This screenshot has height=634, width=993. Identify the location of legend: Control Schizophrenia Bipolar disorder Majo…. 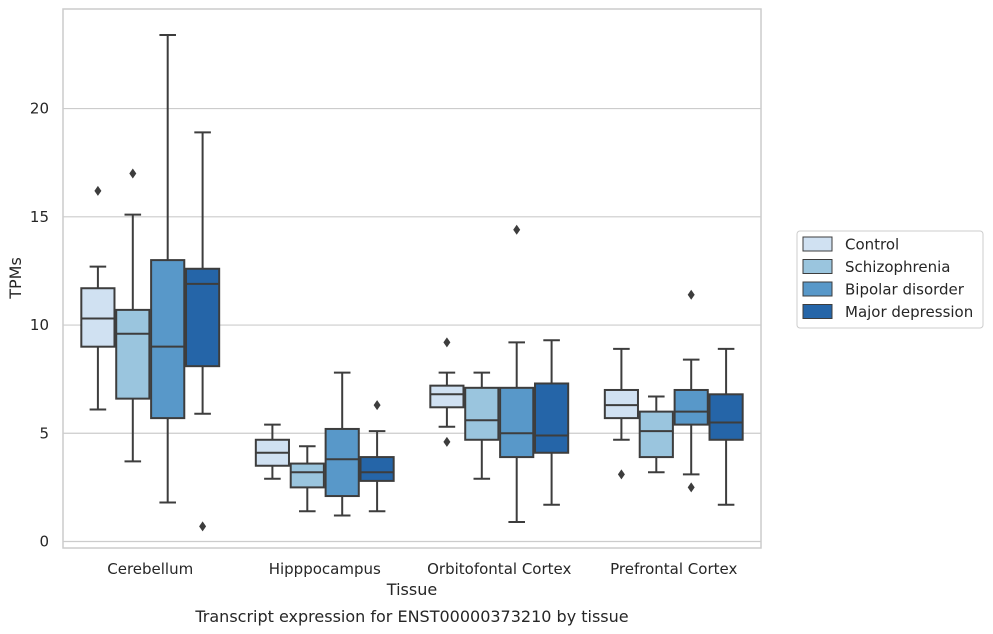
(890, 279).